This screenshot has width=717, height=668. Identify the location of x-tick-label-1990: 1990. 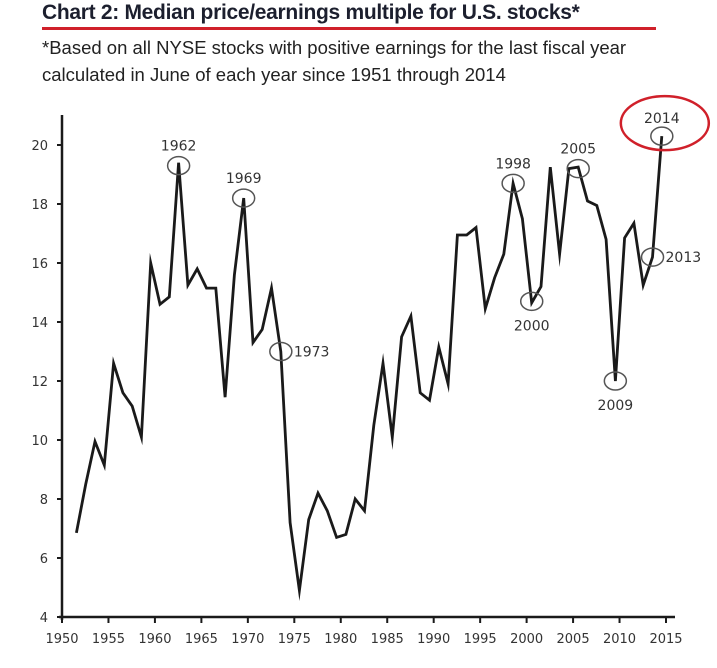
(433, 639).